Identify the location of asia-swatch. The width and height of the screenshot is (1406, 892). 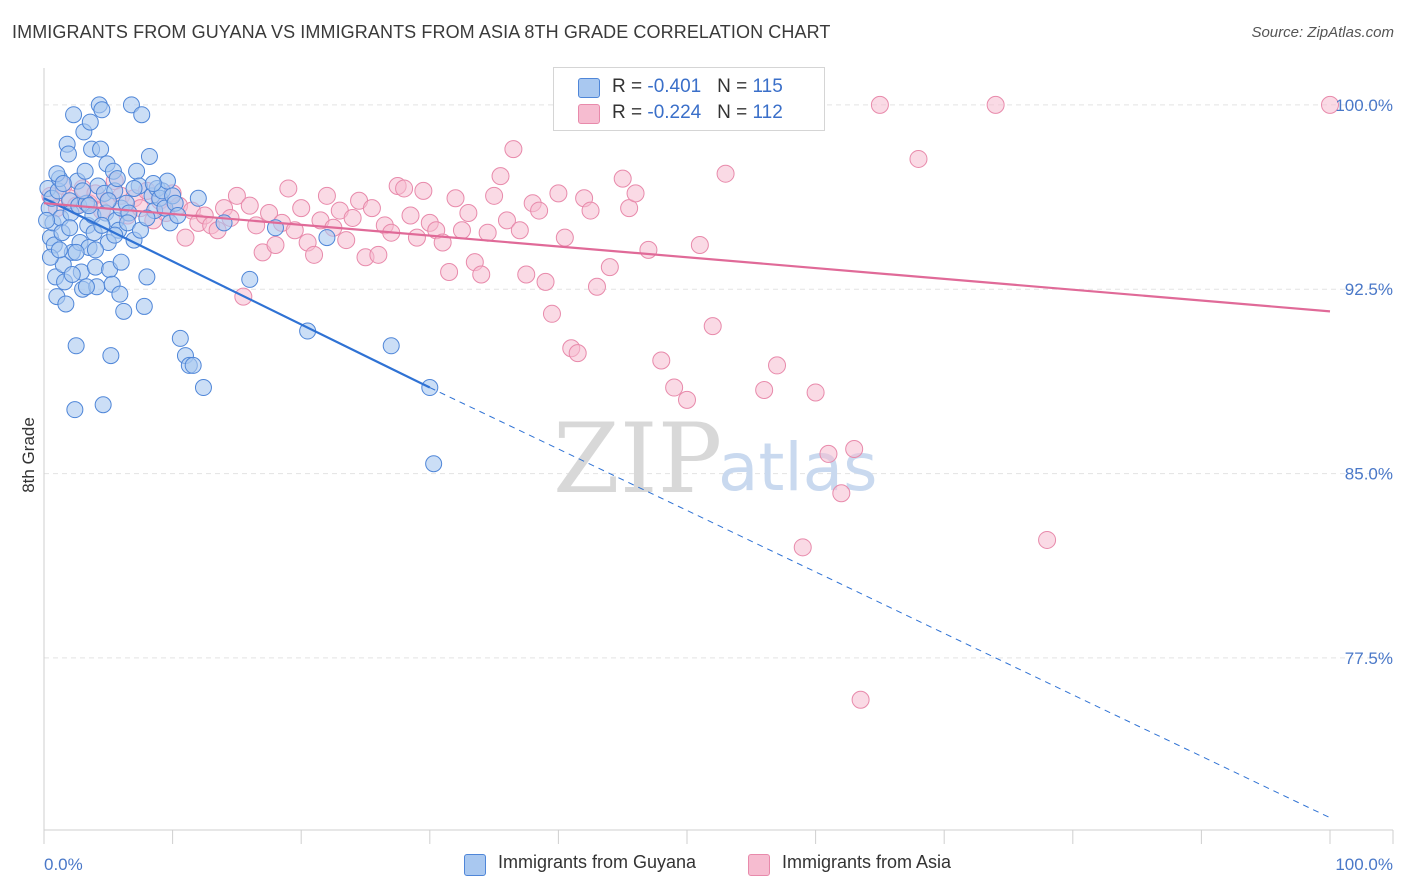
(589, 114).